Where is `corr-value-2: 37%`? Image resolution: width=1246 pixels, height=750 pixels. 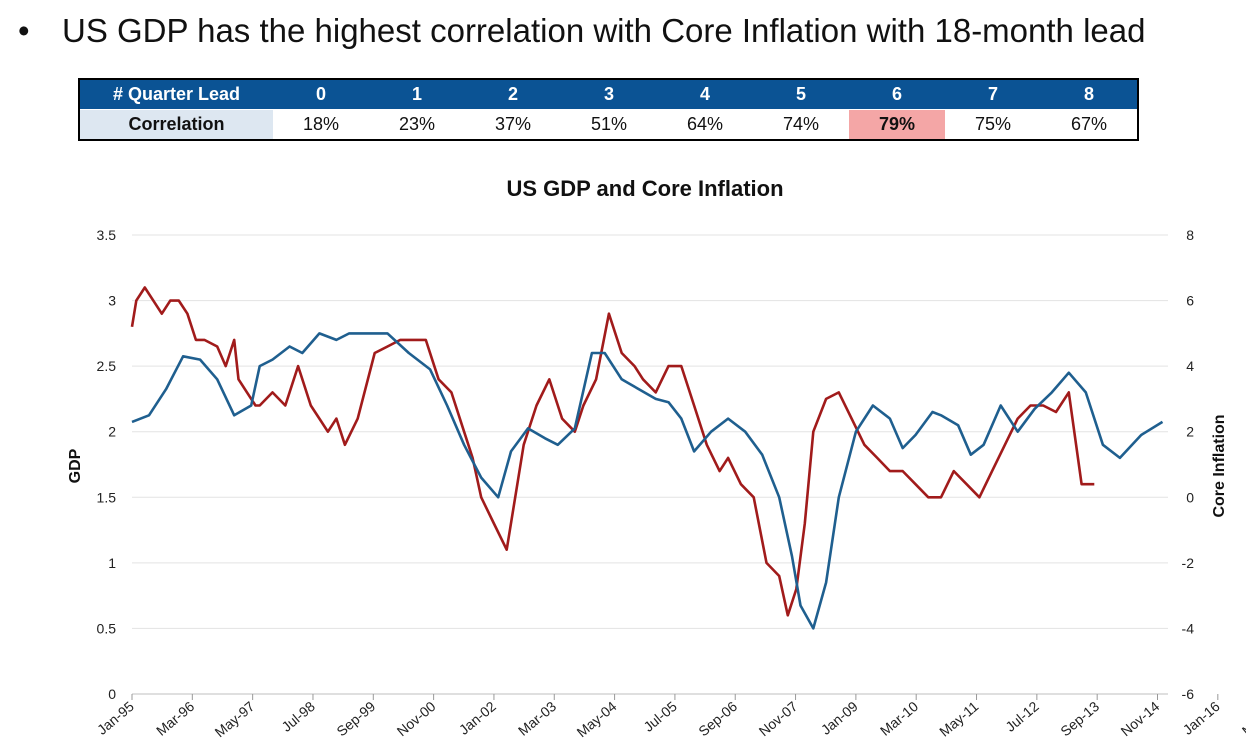 corr-value-2: 37% is located at coordinates (513, 124).